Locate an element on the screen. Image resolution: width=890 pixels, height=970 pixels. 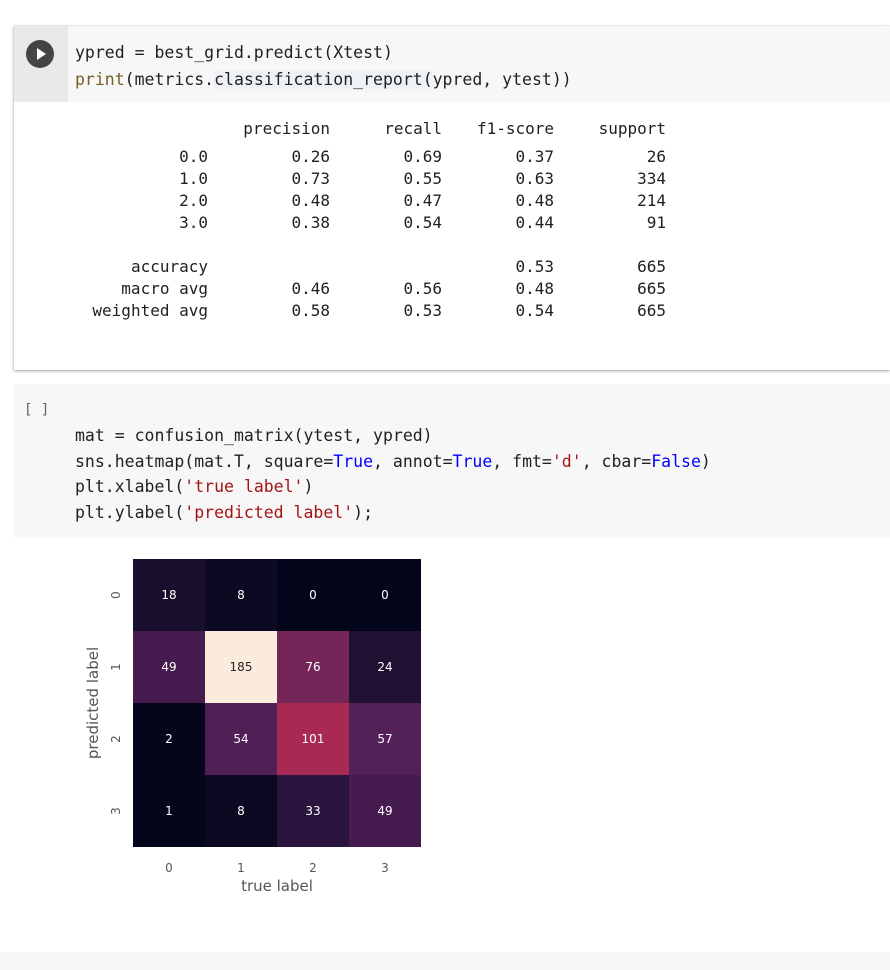
report-row: 0.0 0.26 0.69 0.37 26 is located at coordinates (370, 157).